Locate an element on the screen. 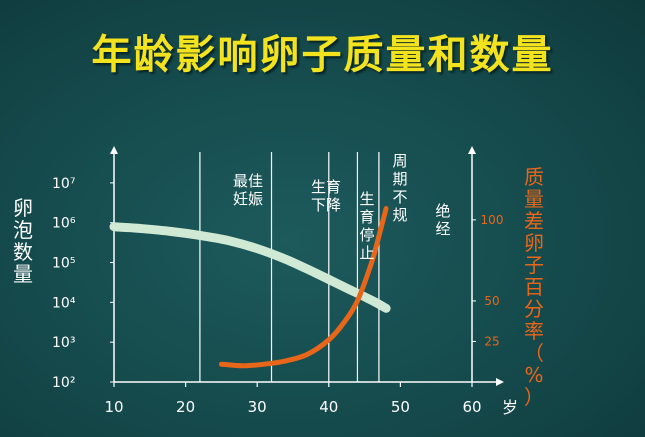 This screenshot has width=645, height=437. poor-quality-percentage-line is located at coordinates (303, 287).